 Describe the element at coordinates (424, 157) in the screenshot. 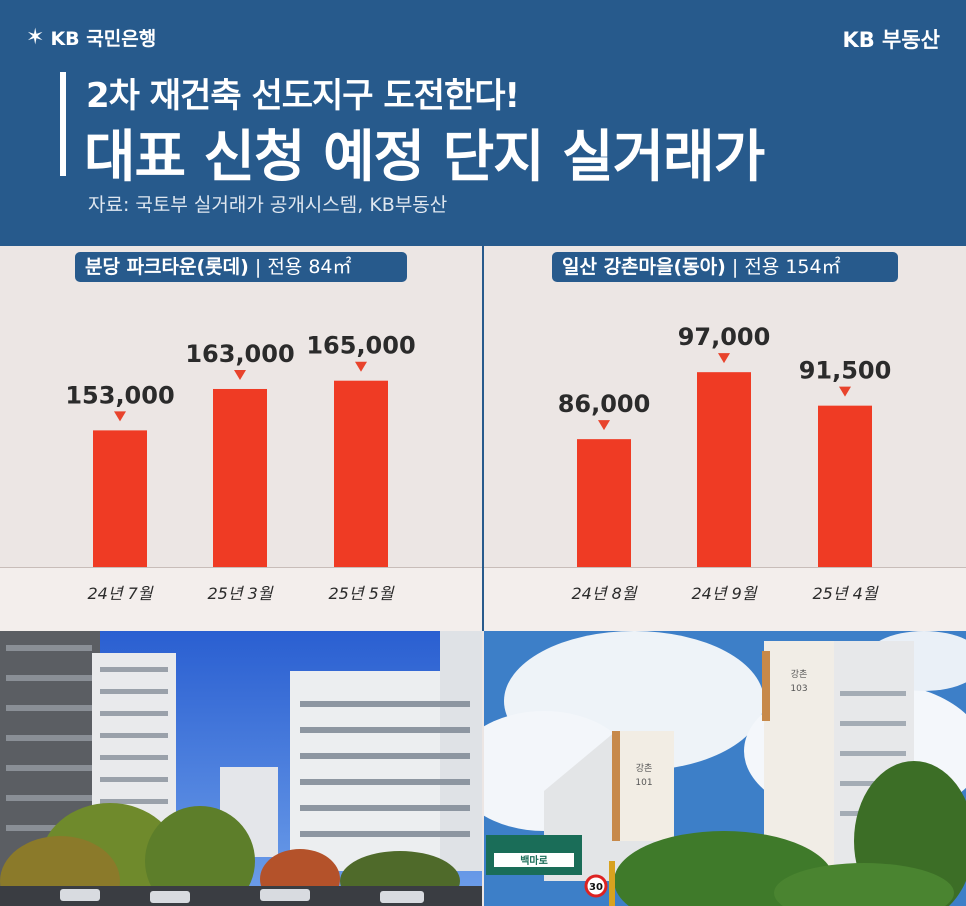

I see `page-title: 대표 신청 예정 단지 실거래가` at that location.